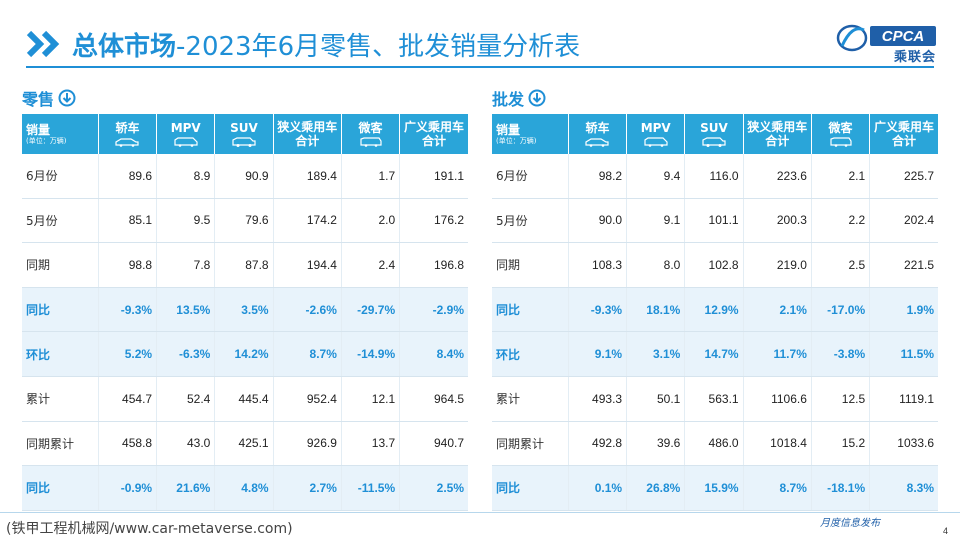  Describe the element at coordinates (307, 176) in the screenshot. I see `table-cell: 189.4` at that location.